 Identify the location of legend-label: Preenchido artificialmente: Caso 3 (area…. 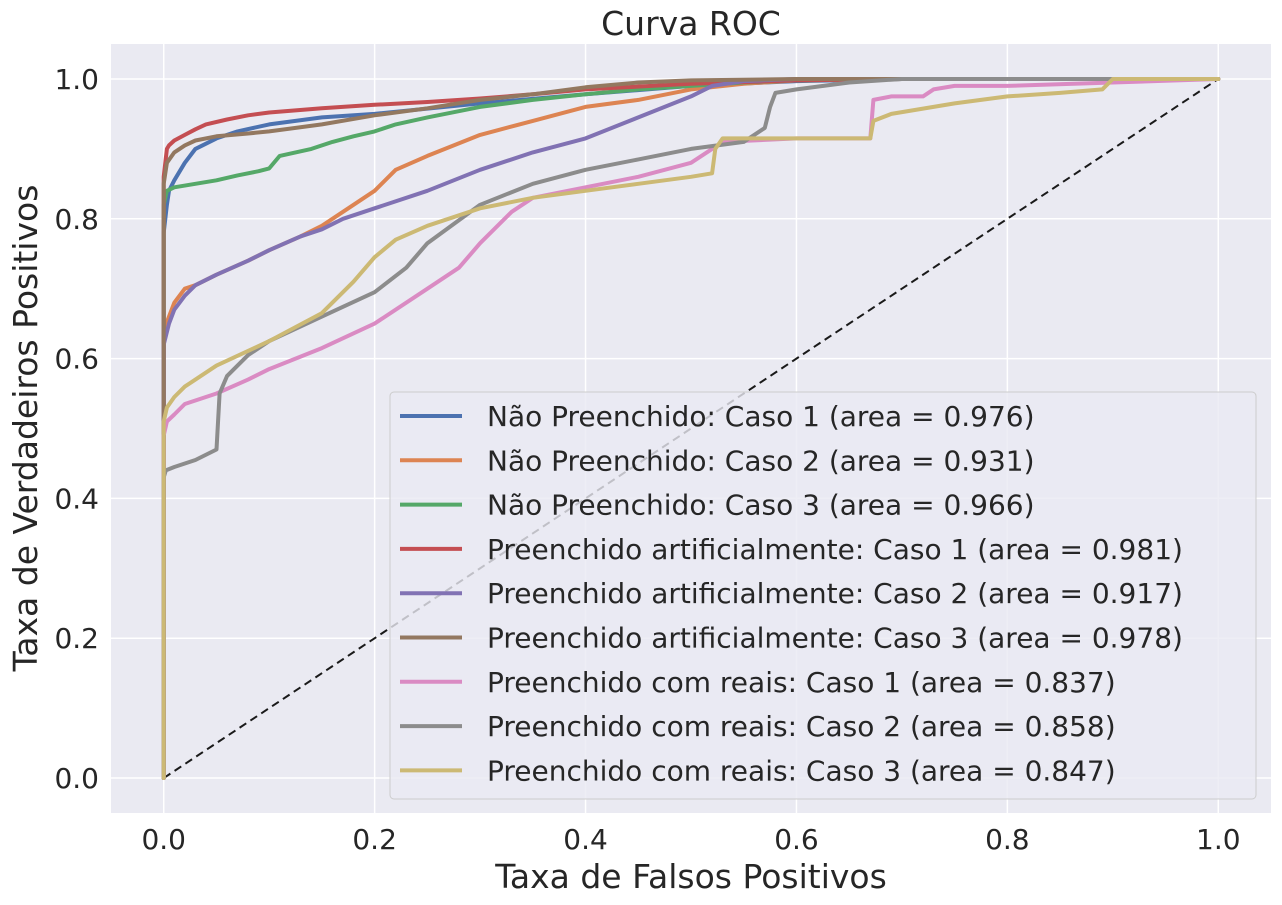
(835, 638).